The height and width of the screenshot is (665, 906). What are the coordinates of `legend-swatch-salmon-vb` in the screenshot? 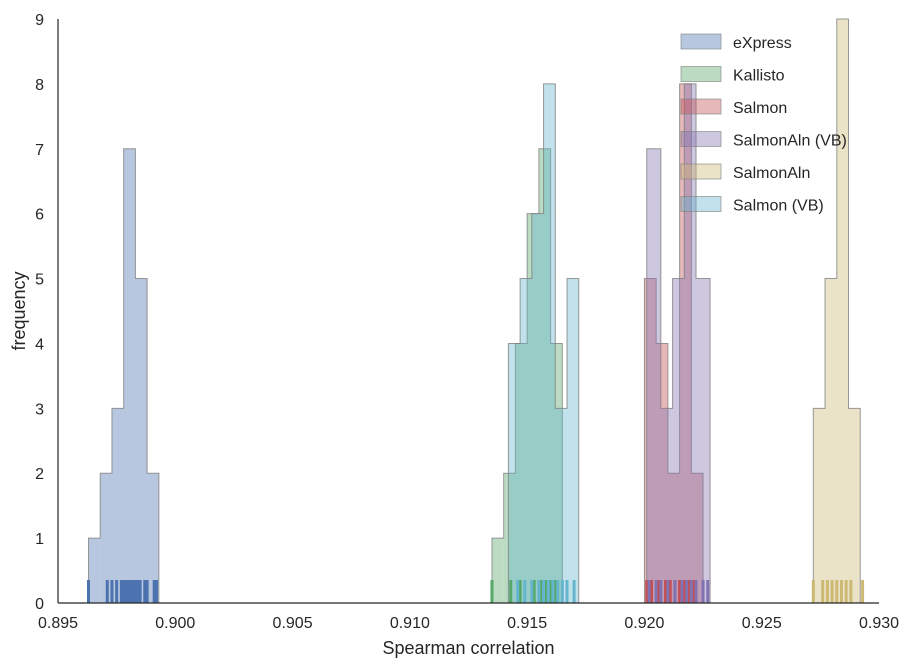 It's located at (701, 204).